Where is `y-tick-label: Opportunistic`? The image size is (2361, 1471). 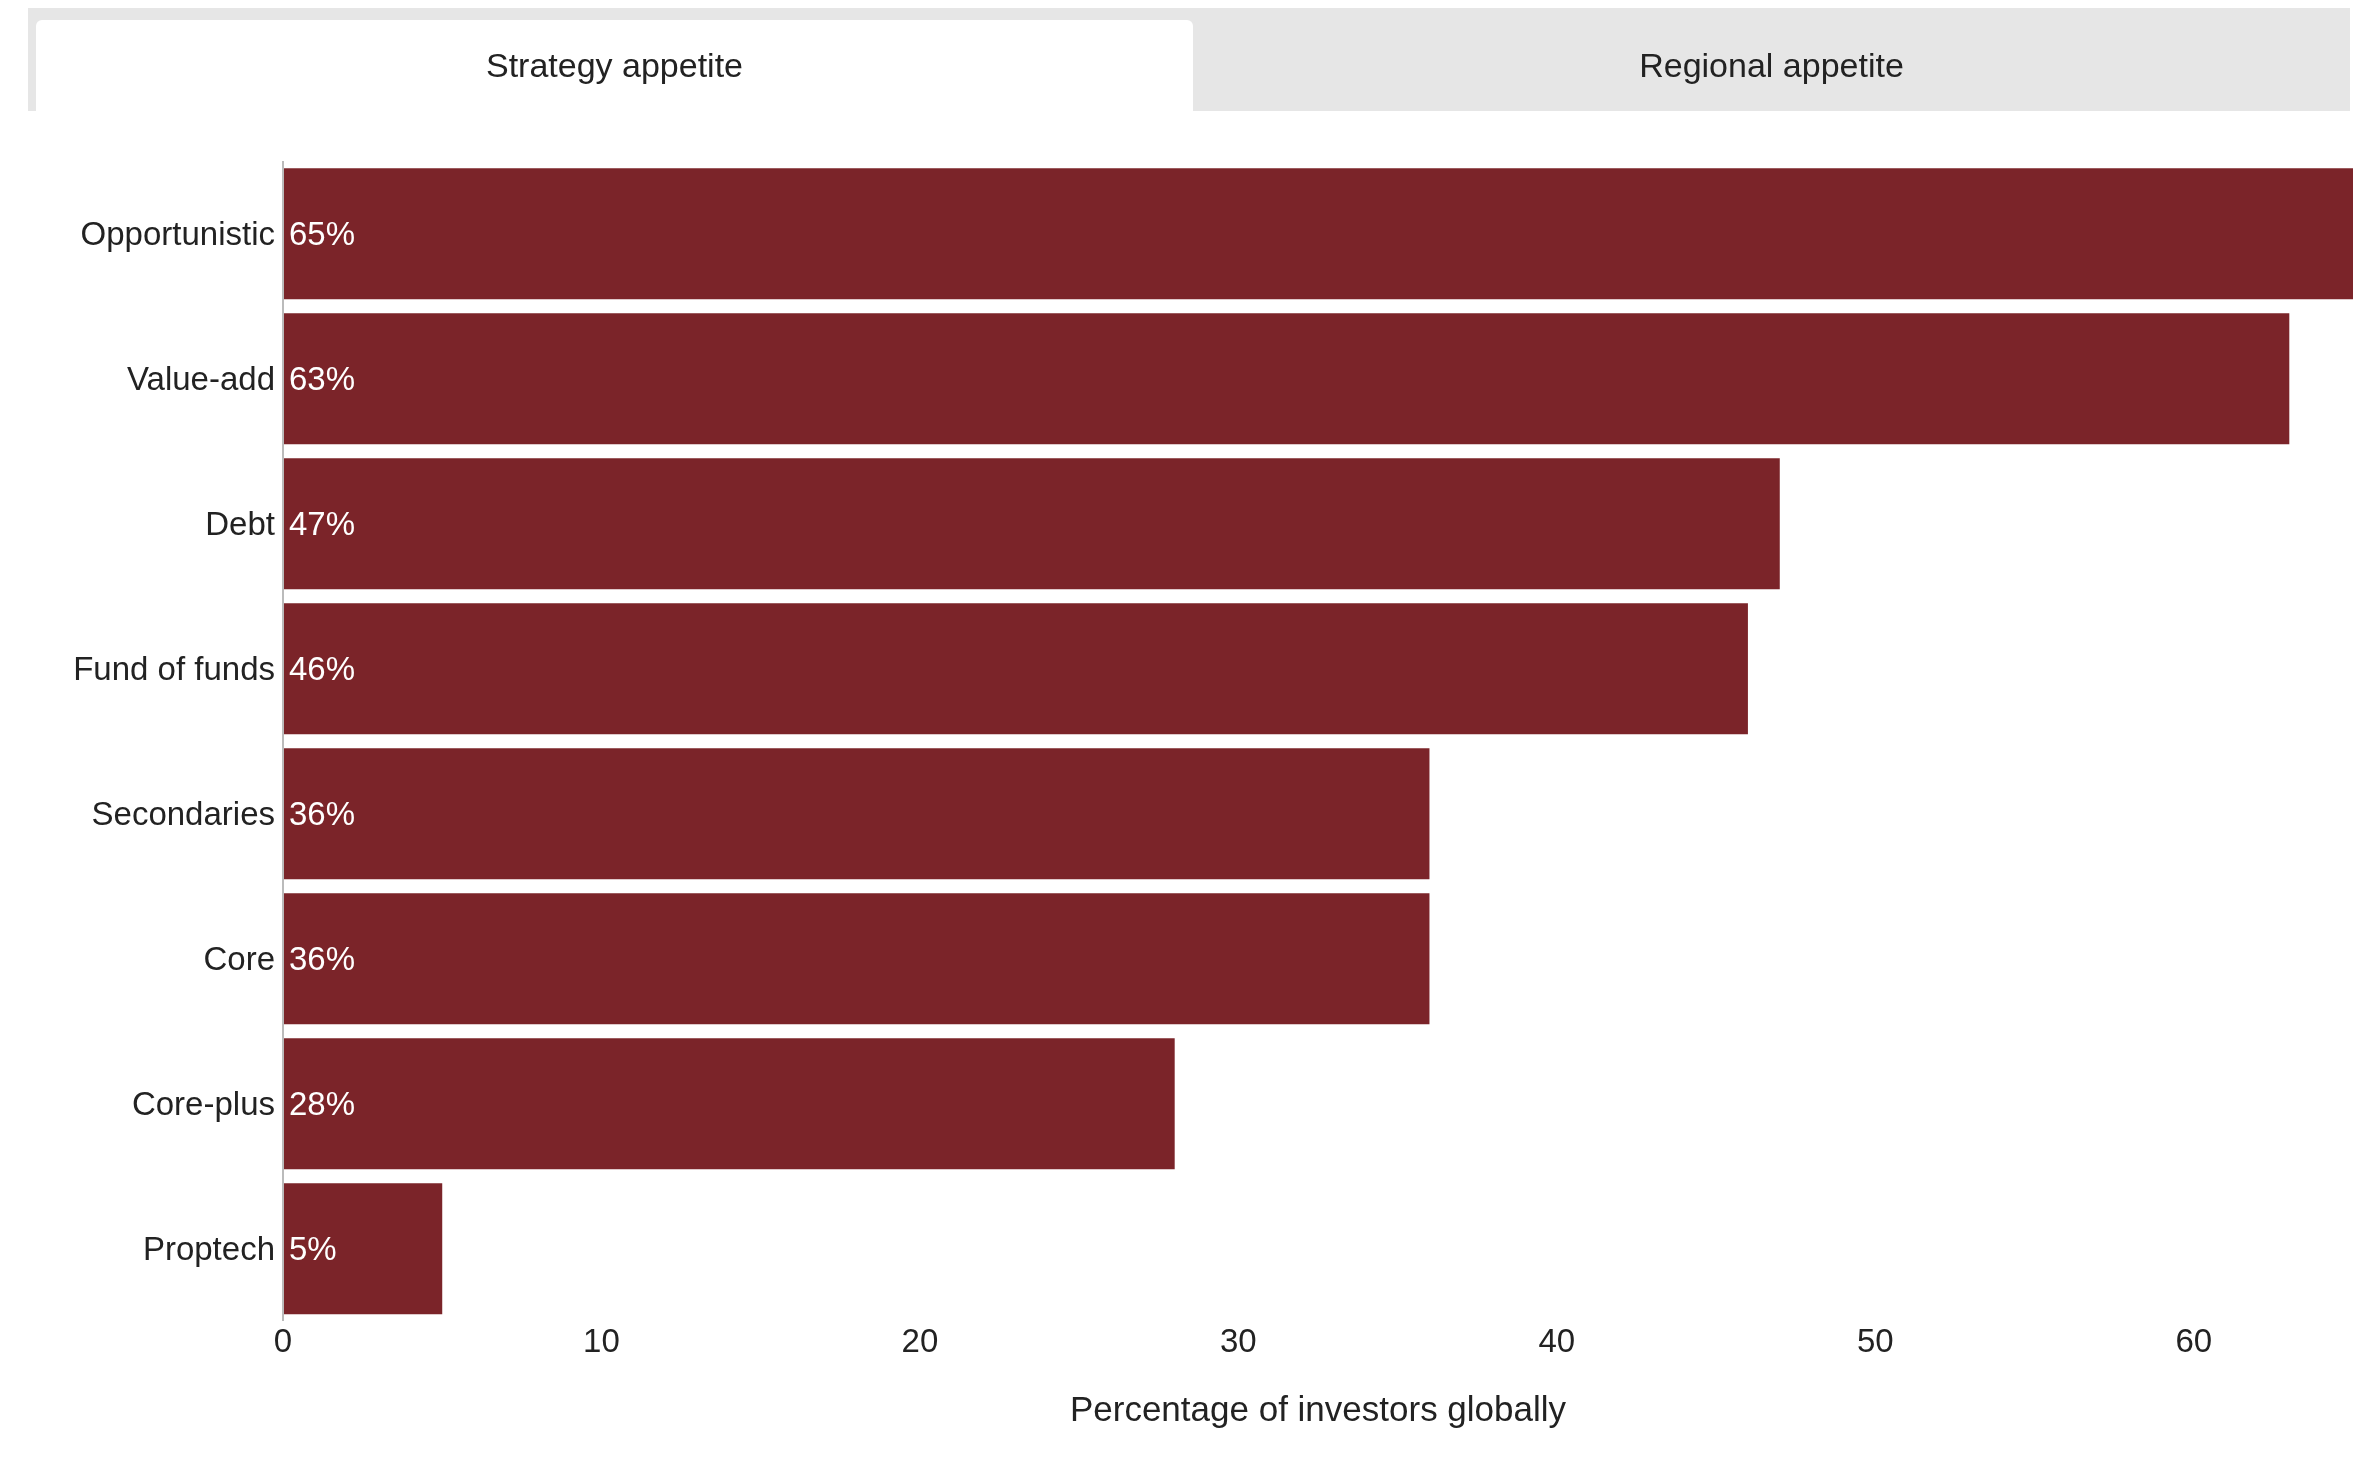
y-tick-label: Opportunistic is located at coordinates (177, 234).